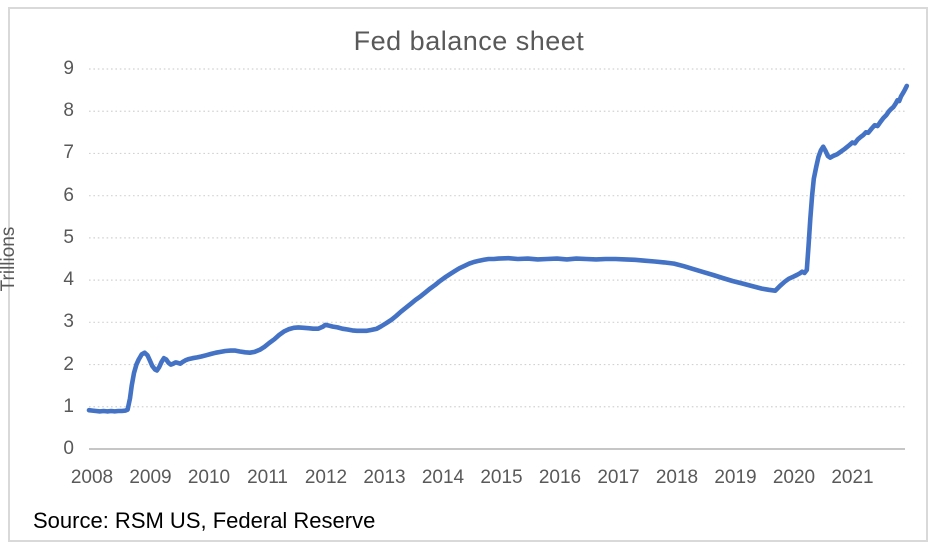 The height and width of the screenshot is (548, 938). What do you see at coordinates (735, 477) in the screenshot?
I see `x-tick-label-2019: 2019` at bounding box center [735, 477].